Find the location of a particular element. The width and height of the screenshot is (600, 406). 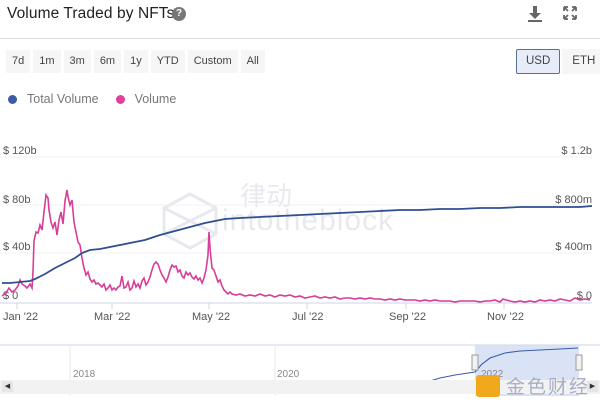

download-icon is located at coordinates (535, 14).